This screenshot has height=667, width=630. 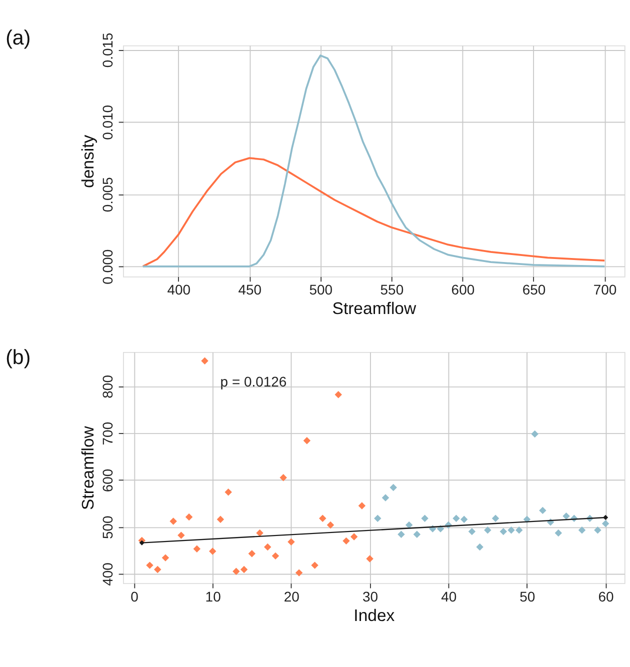 What do you see at coordinates (107, 480) in the screenshot?
I see `y-tick-label: 600` at bounding box center [107, 480].